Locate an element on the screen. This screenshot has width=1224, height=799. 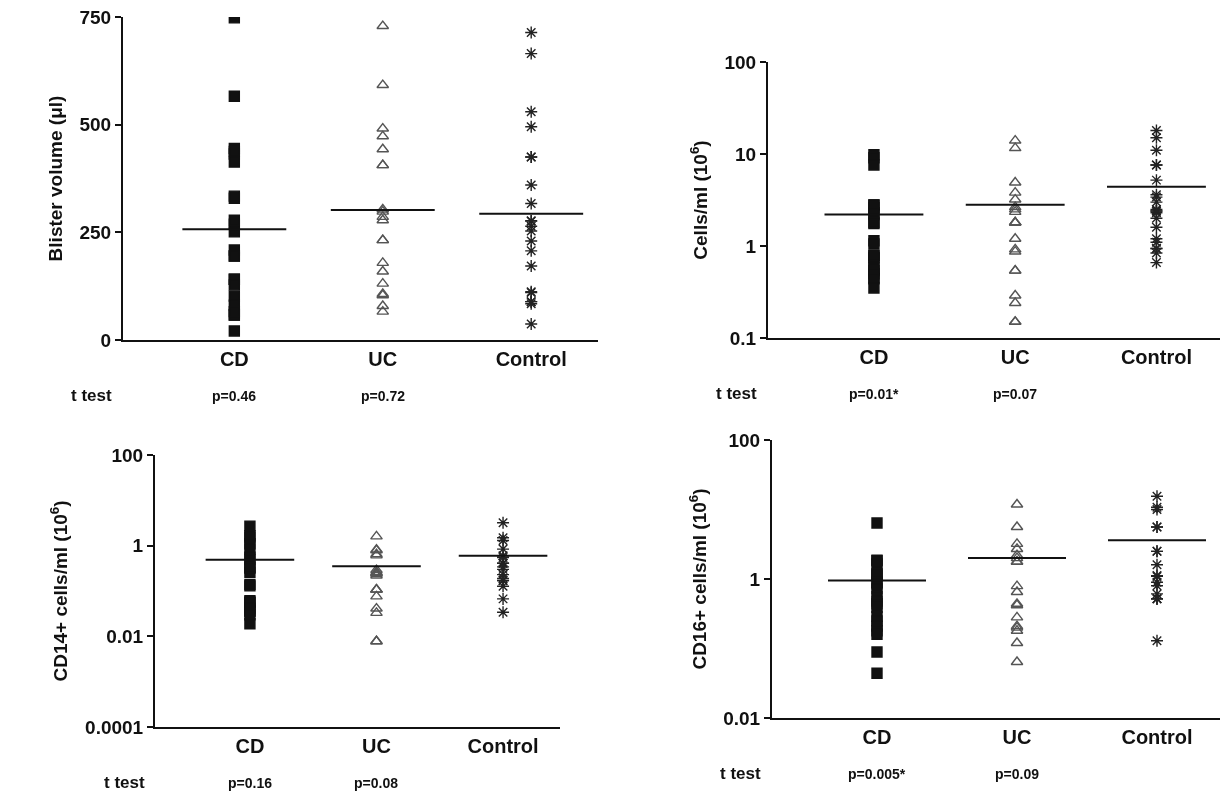
y-tick-label: 0 is located at coordinates (106, 340).